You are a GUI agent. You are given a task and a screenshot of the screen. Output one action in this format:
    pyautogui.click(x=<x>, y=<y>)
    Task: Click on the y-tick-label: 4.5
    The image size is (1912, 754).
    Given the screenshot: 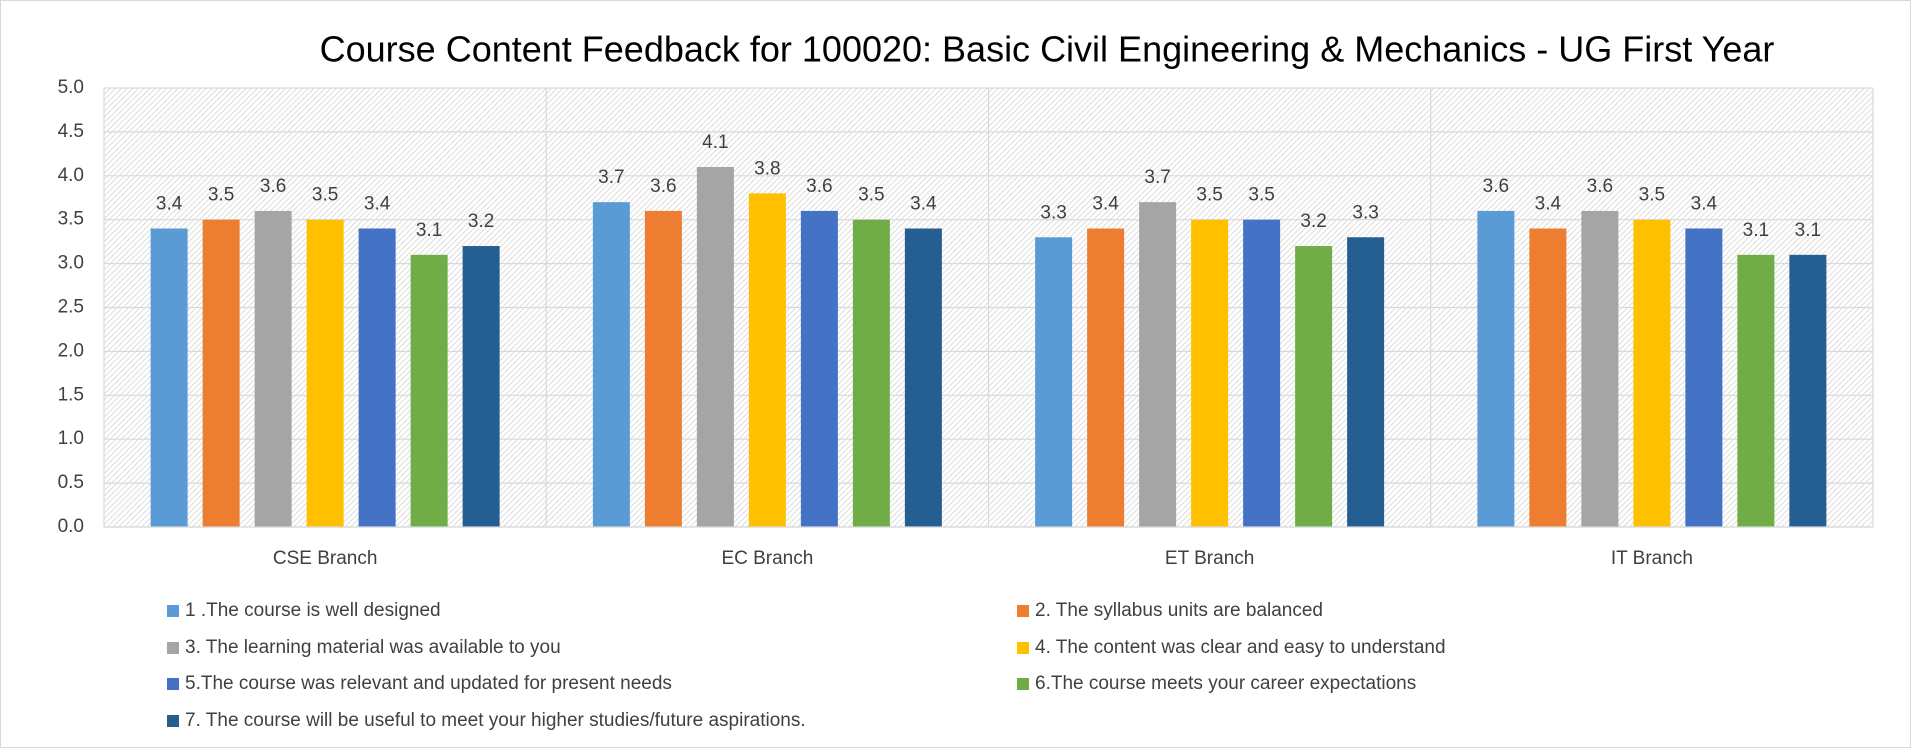 What is the action you would take?
    pyautogui.click(x=71, y=131)
    